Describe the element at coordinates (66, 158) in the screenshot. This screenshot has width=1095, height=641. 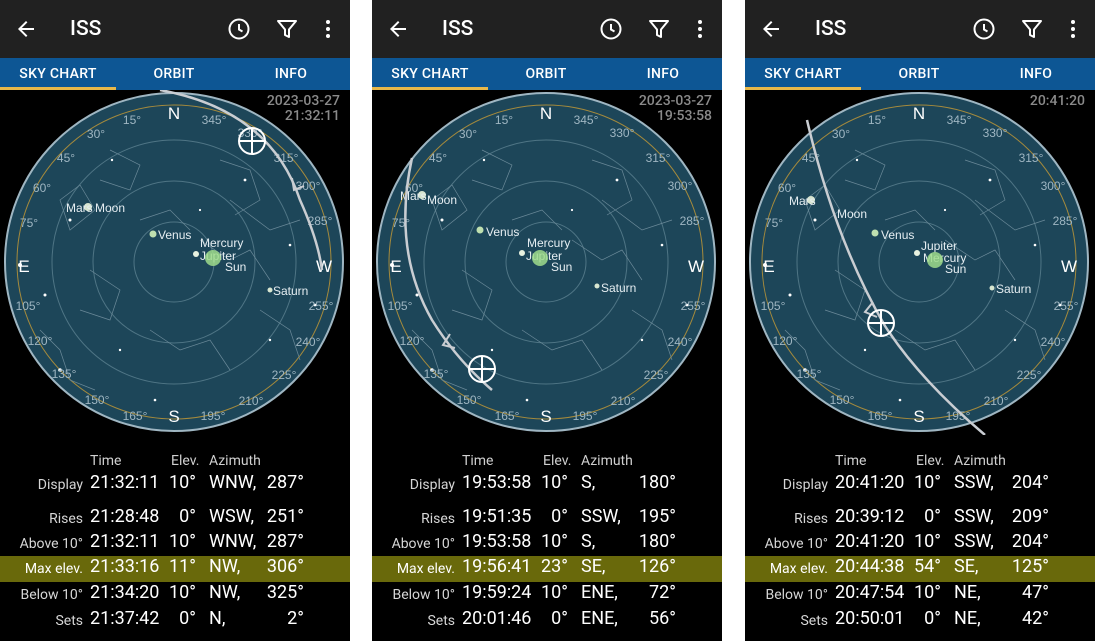
I see `svg-text: 45°` at that location.